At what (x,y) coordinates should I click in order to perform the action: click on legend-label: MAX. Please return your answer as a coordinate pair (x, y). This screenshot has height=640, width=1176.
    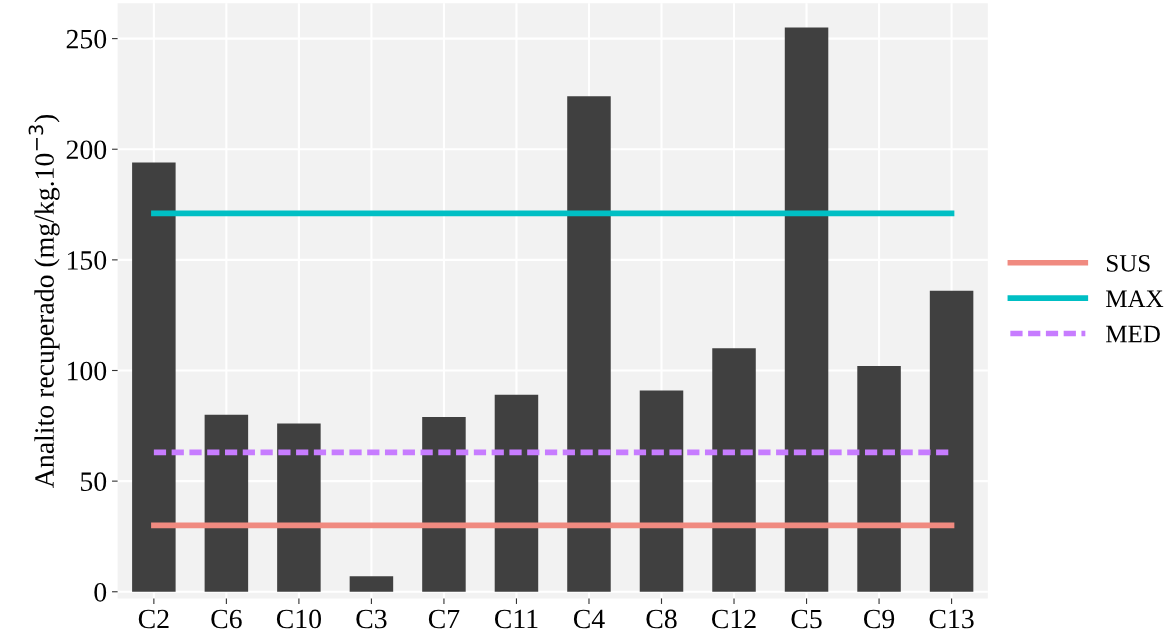
    Looking at the image, I should click on (1135, 298).